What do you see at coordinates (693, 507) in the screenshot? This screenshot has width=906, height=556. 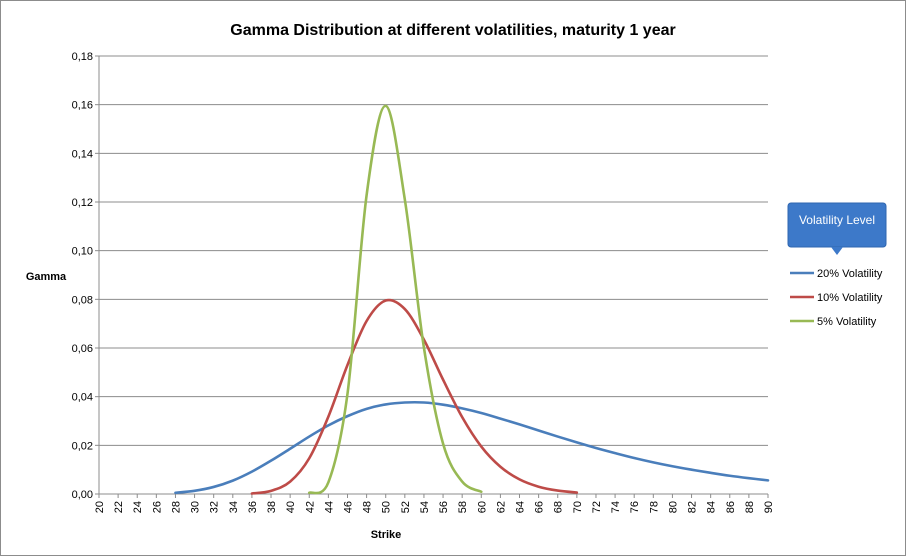 I see `x-tick-label: 82` at bounding box center [693, 507].